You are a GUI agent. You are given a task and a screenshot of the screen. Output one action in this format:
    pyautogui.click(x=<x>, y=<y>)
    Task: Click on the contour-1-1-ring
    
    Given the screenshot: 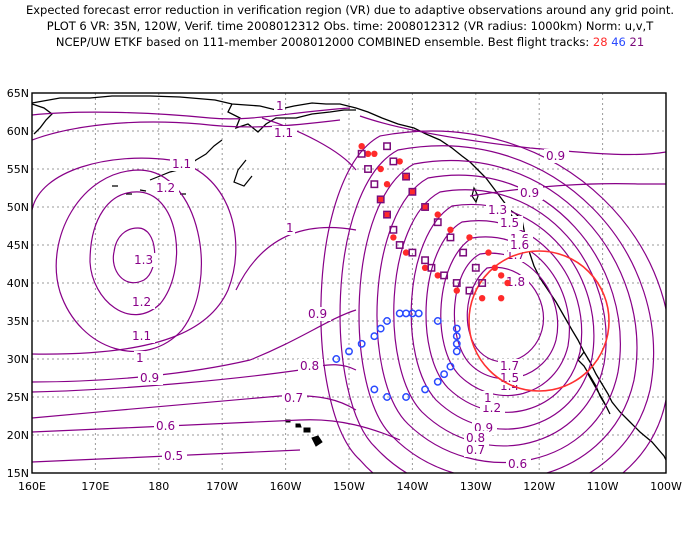 What is the action you would take?
    pyautogui.click(x=128, y=260)
    